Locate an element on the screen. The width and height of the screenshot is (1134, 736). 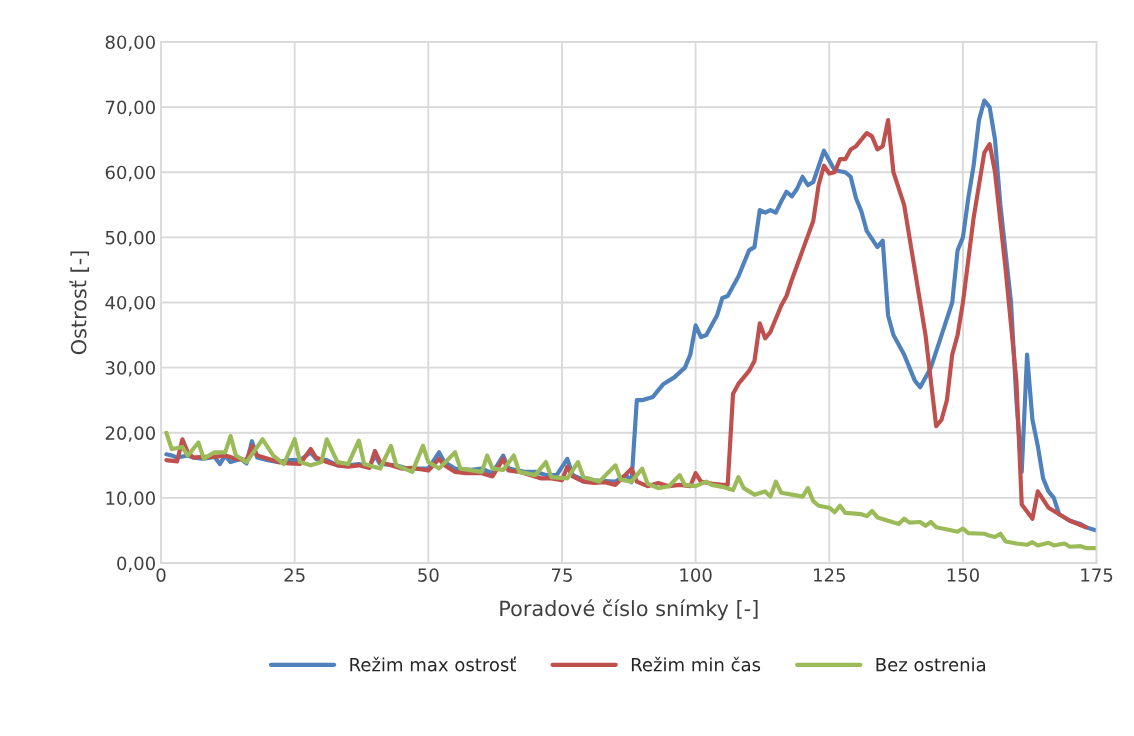
x-tick-label: 75 is located at coordinates (561, 575).